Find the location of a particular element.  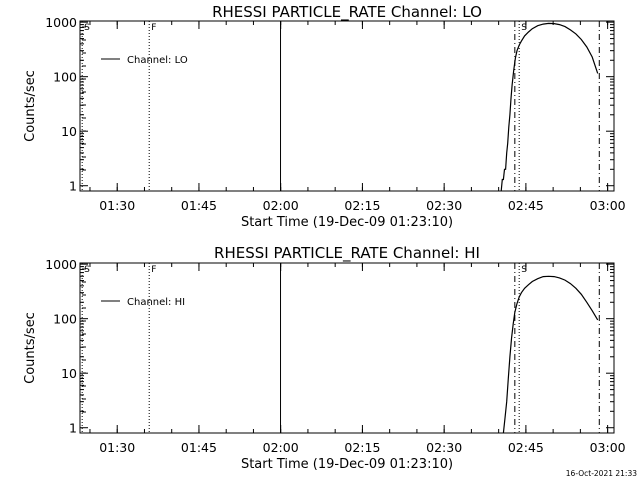

chart-title: RHESSI PARTICLE_RATE Channel: LO is located at coordinates (347, 12).